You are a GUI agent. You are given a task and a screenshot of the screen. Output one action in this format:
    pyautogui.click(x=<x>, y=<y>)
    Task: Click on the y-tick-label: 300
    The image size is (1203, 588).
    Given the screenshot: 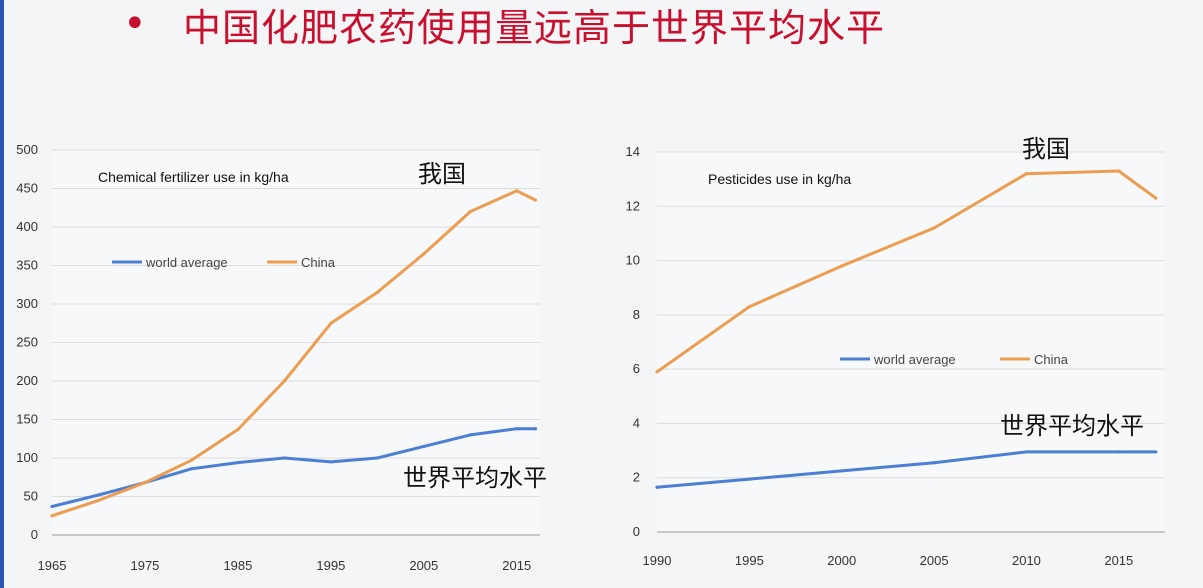 What is the action you would take?
    pyautogui.click(x=27, y=303)
    